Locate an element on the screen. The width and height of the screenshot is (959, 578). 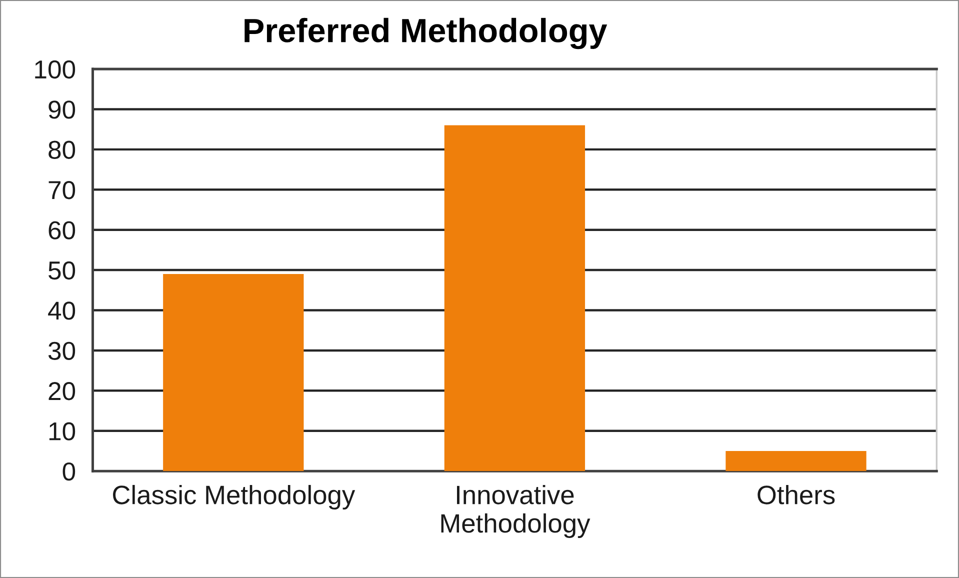
chart-title: Preferred Methodology is located at coordinates (426, 34).